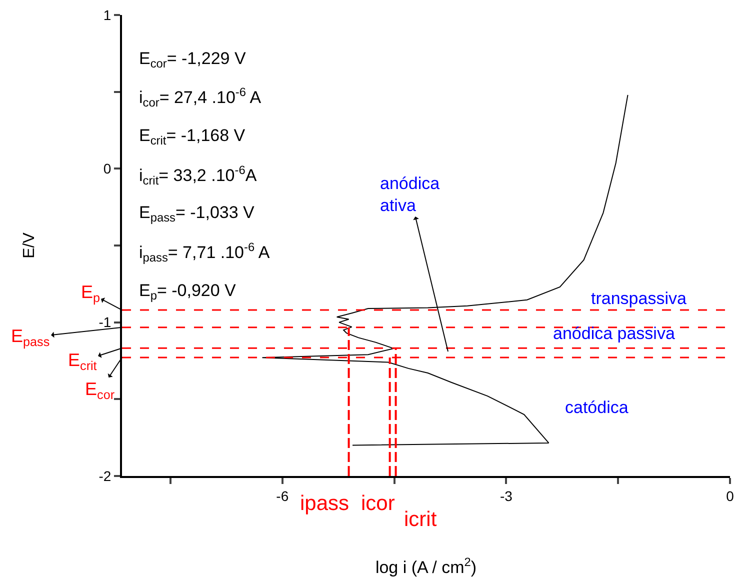 This screenshot has height=577, width=740. What do you see at coordinates (200, 97) in the screenshot?
I see `annotation: i$_{cor}$= 27,4 .10$^{-6}$ A` at bounding box center [200, 97].